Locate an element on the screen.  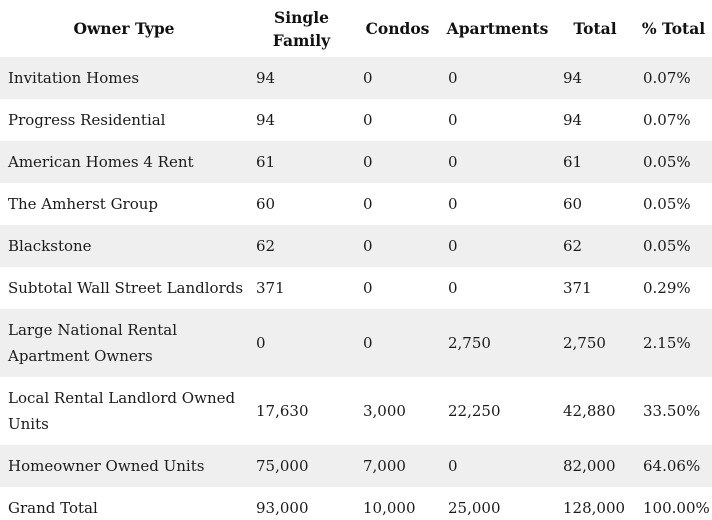
value-cell: 64.06% is located at coordinates (672, 466).